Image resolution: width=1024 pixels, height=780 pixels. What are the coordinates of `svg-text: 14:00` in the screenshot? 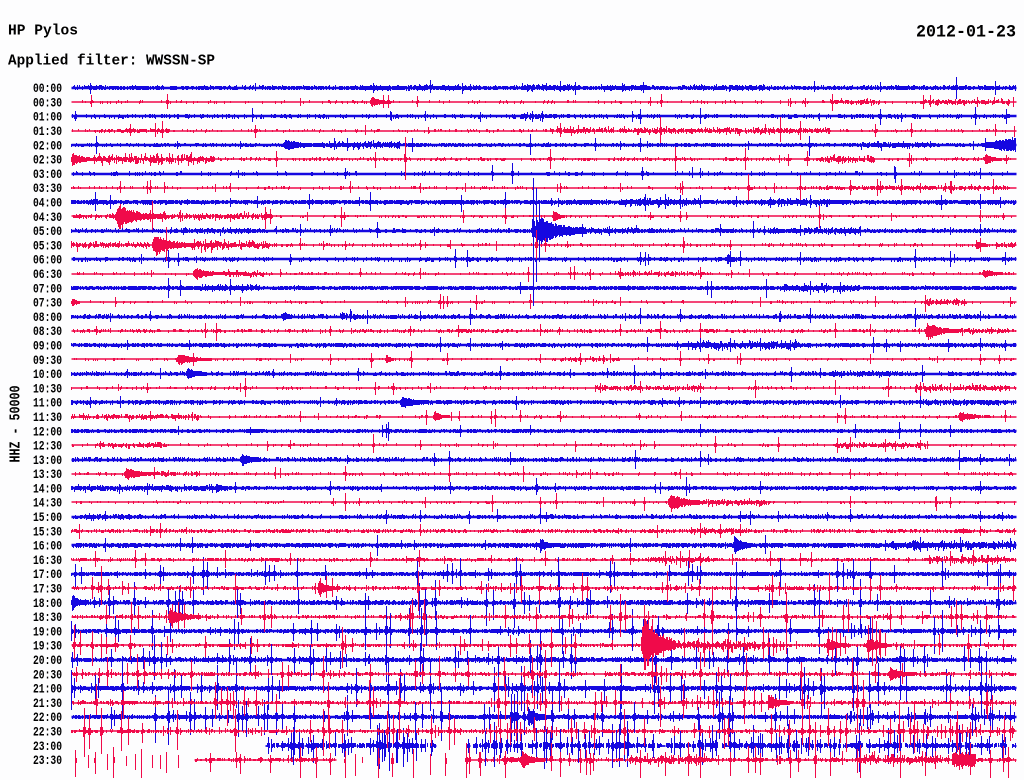 It's located at (47, 489).